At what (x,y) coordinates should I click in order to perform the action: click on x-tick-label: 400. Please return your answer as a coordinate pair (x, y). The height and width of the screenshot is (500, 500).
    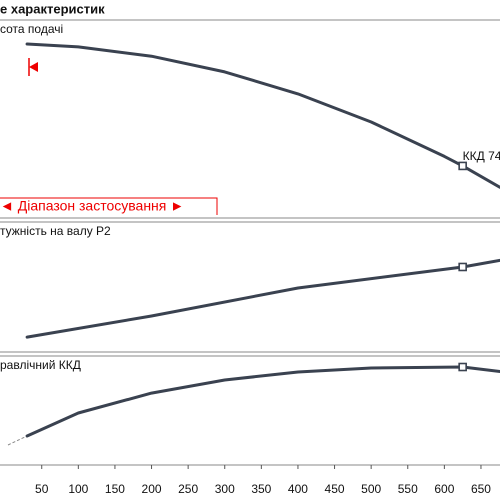
    Looking at the image, I should click on (298, 489).